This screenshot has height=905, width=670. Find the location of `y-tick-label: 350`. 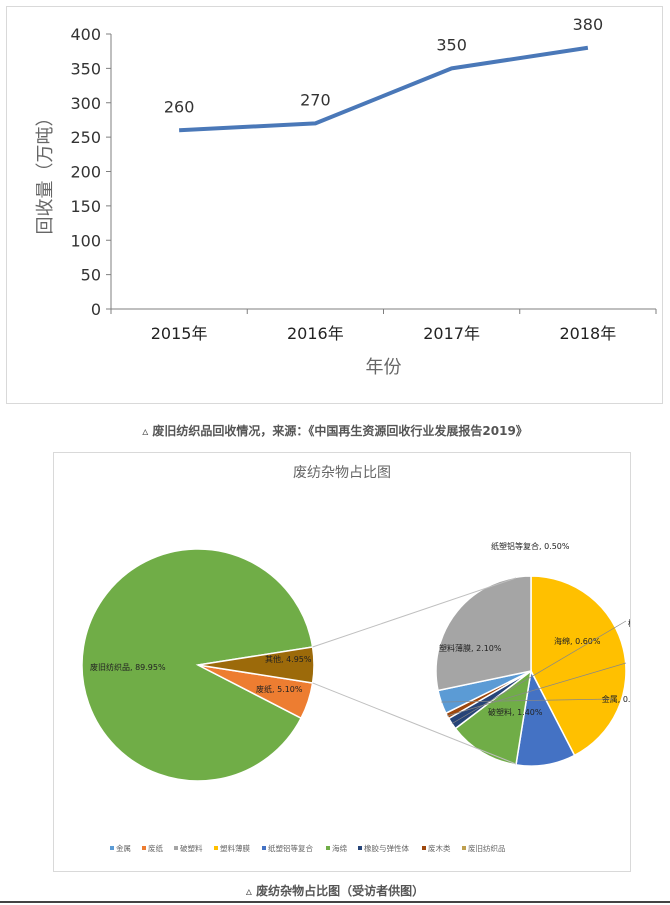

y-tick-label: 350 is located at coordinates (85, 68).